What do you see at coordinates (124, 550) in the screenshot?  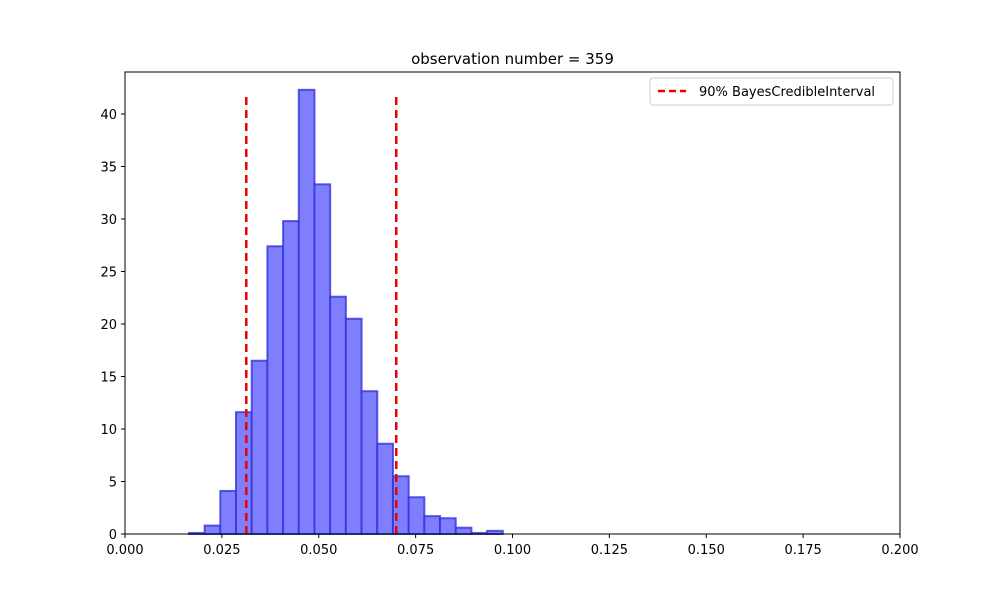 I see `x-tick-label: 0.000` at bounding box center [124, 550].